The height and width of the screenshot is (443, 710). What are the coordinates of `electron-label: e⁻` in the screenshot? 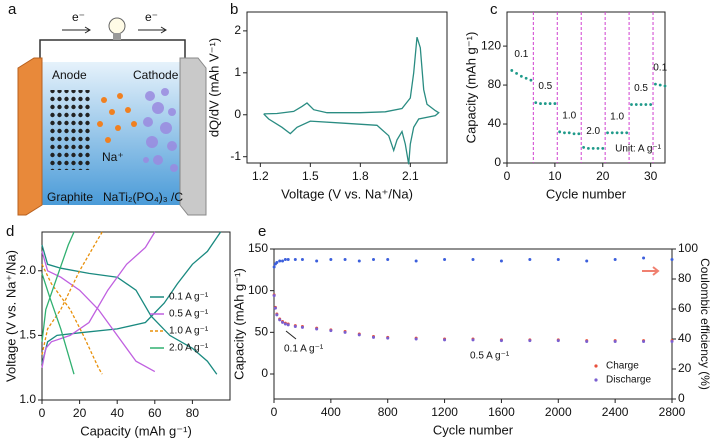 It's located at (78, 17).